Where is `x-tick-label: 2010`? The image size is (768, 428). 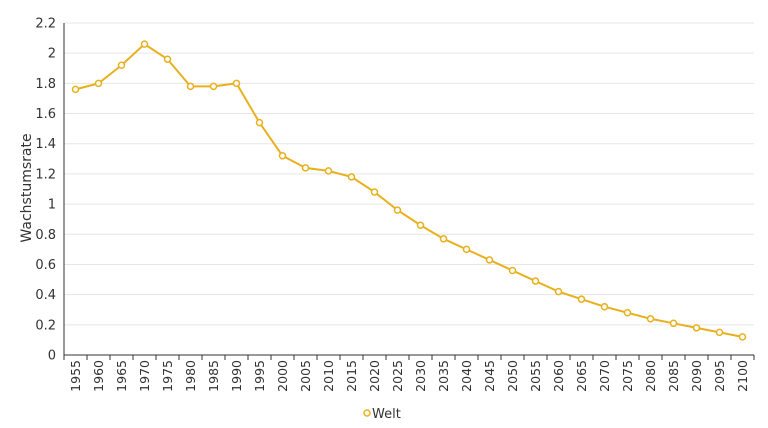
x-tick-label: 2010 is located at coordinates (328, 376).